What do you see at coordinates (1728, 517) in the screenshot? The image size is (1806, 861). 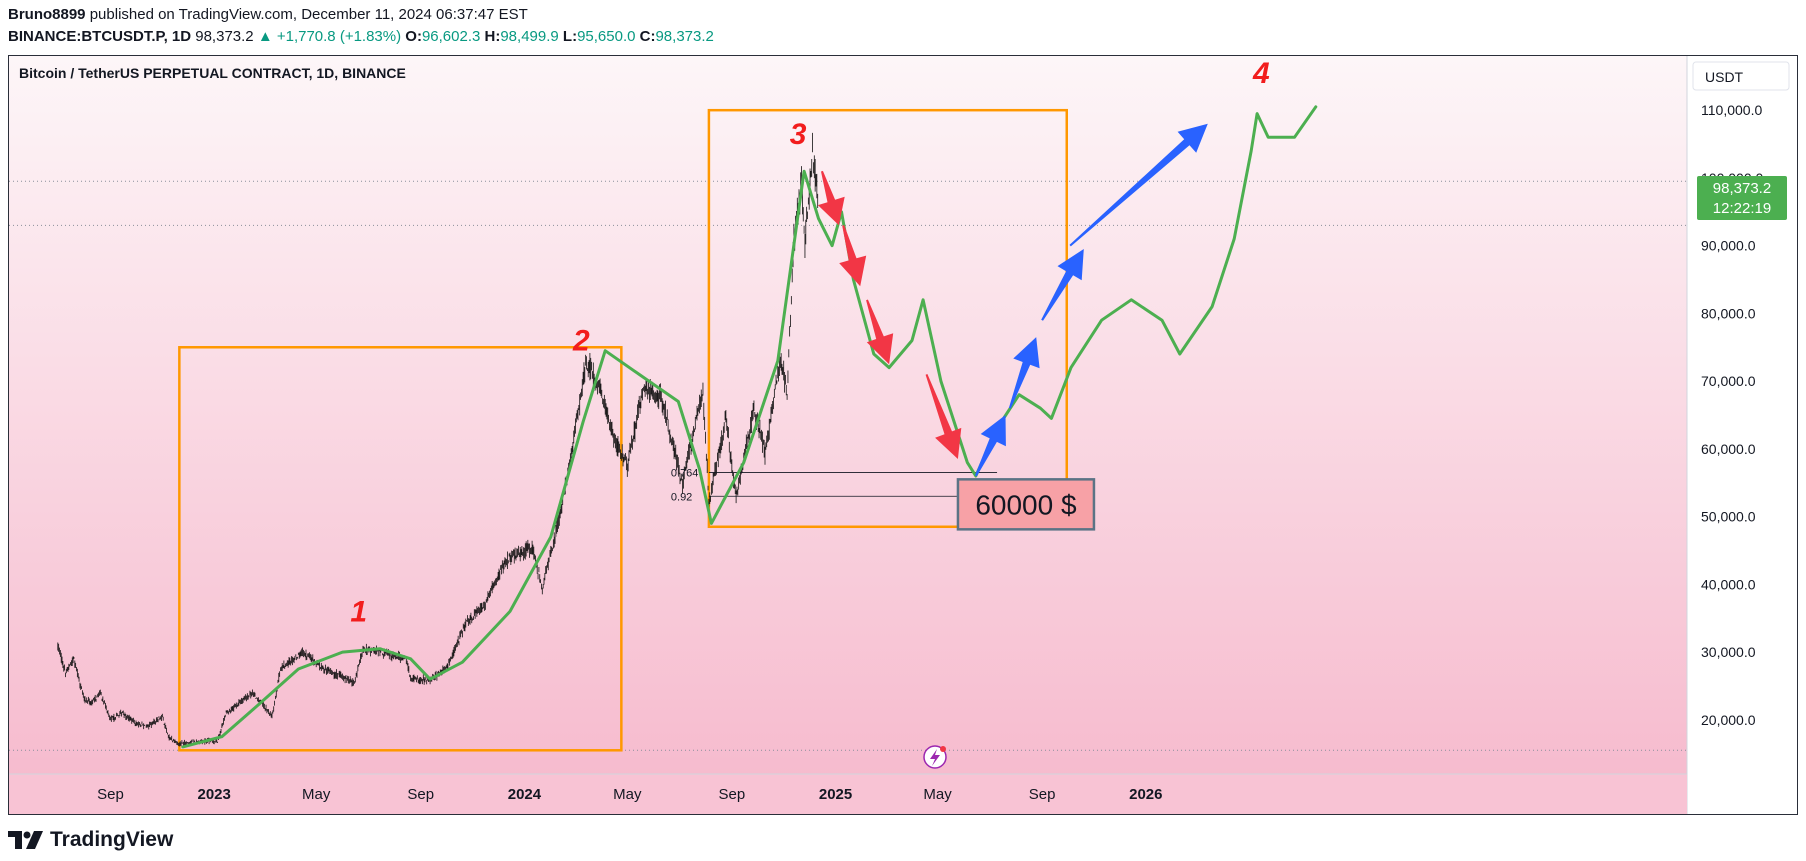 I see `price-tick-label: 50,000.0` at bounding box center [1728, 517].